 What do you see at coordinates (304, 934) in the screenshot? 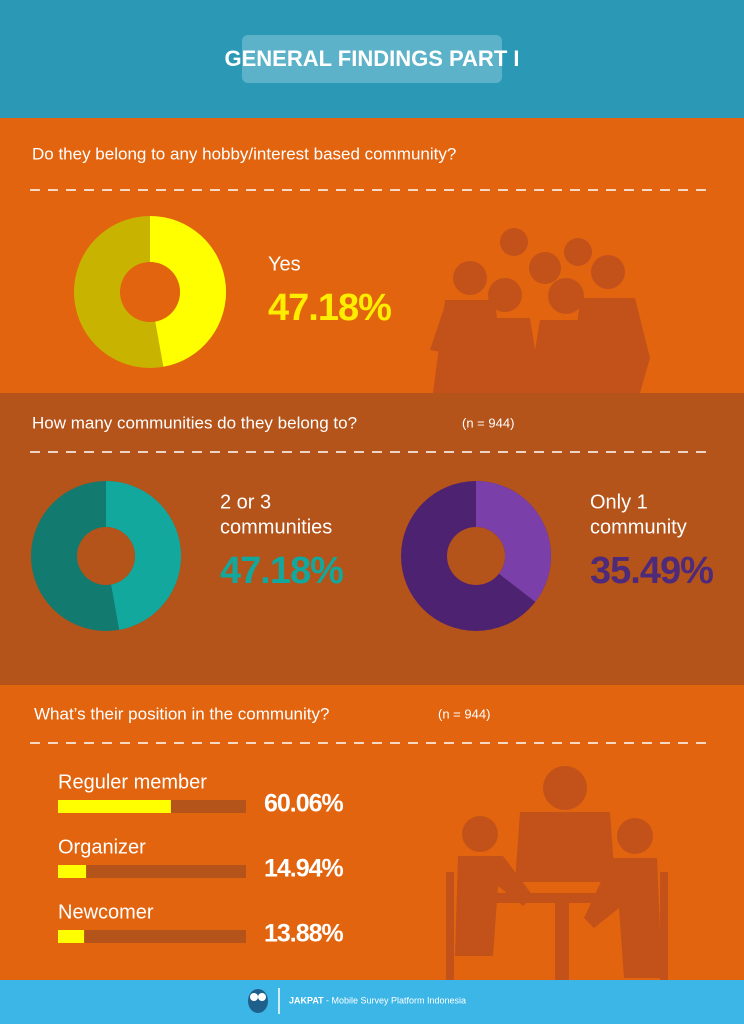
I see `bar-value: 13.88%` at bounding box center [304, 934].